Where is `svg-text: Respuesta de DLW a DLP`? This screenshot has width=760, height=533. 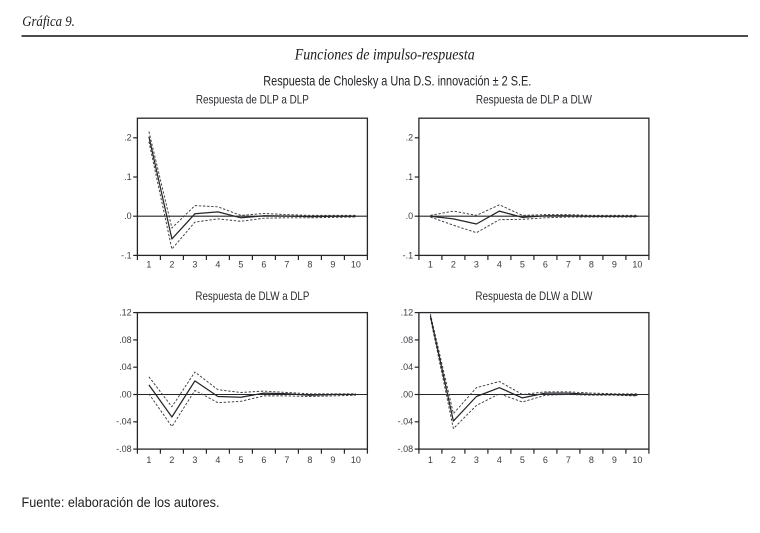
svg-text: Respuesta de DLW a DLP is located at coordinates (252, 296).